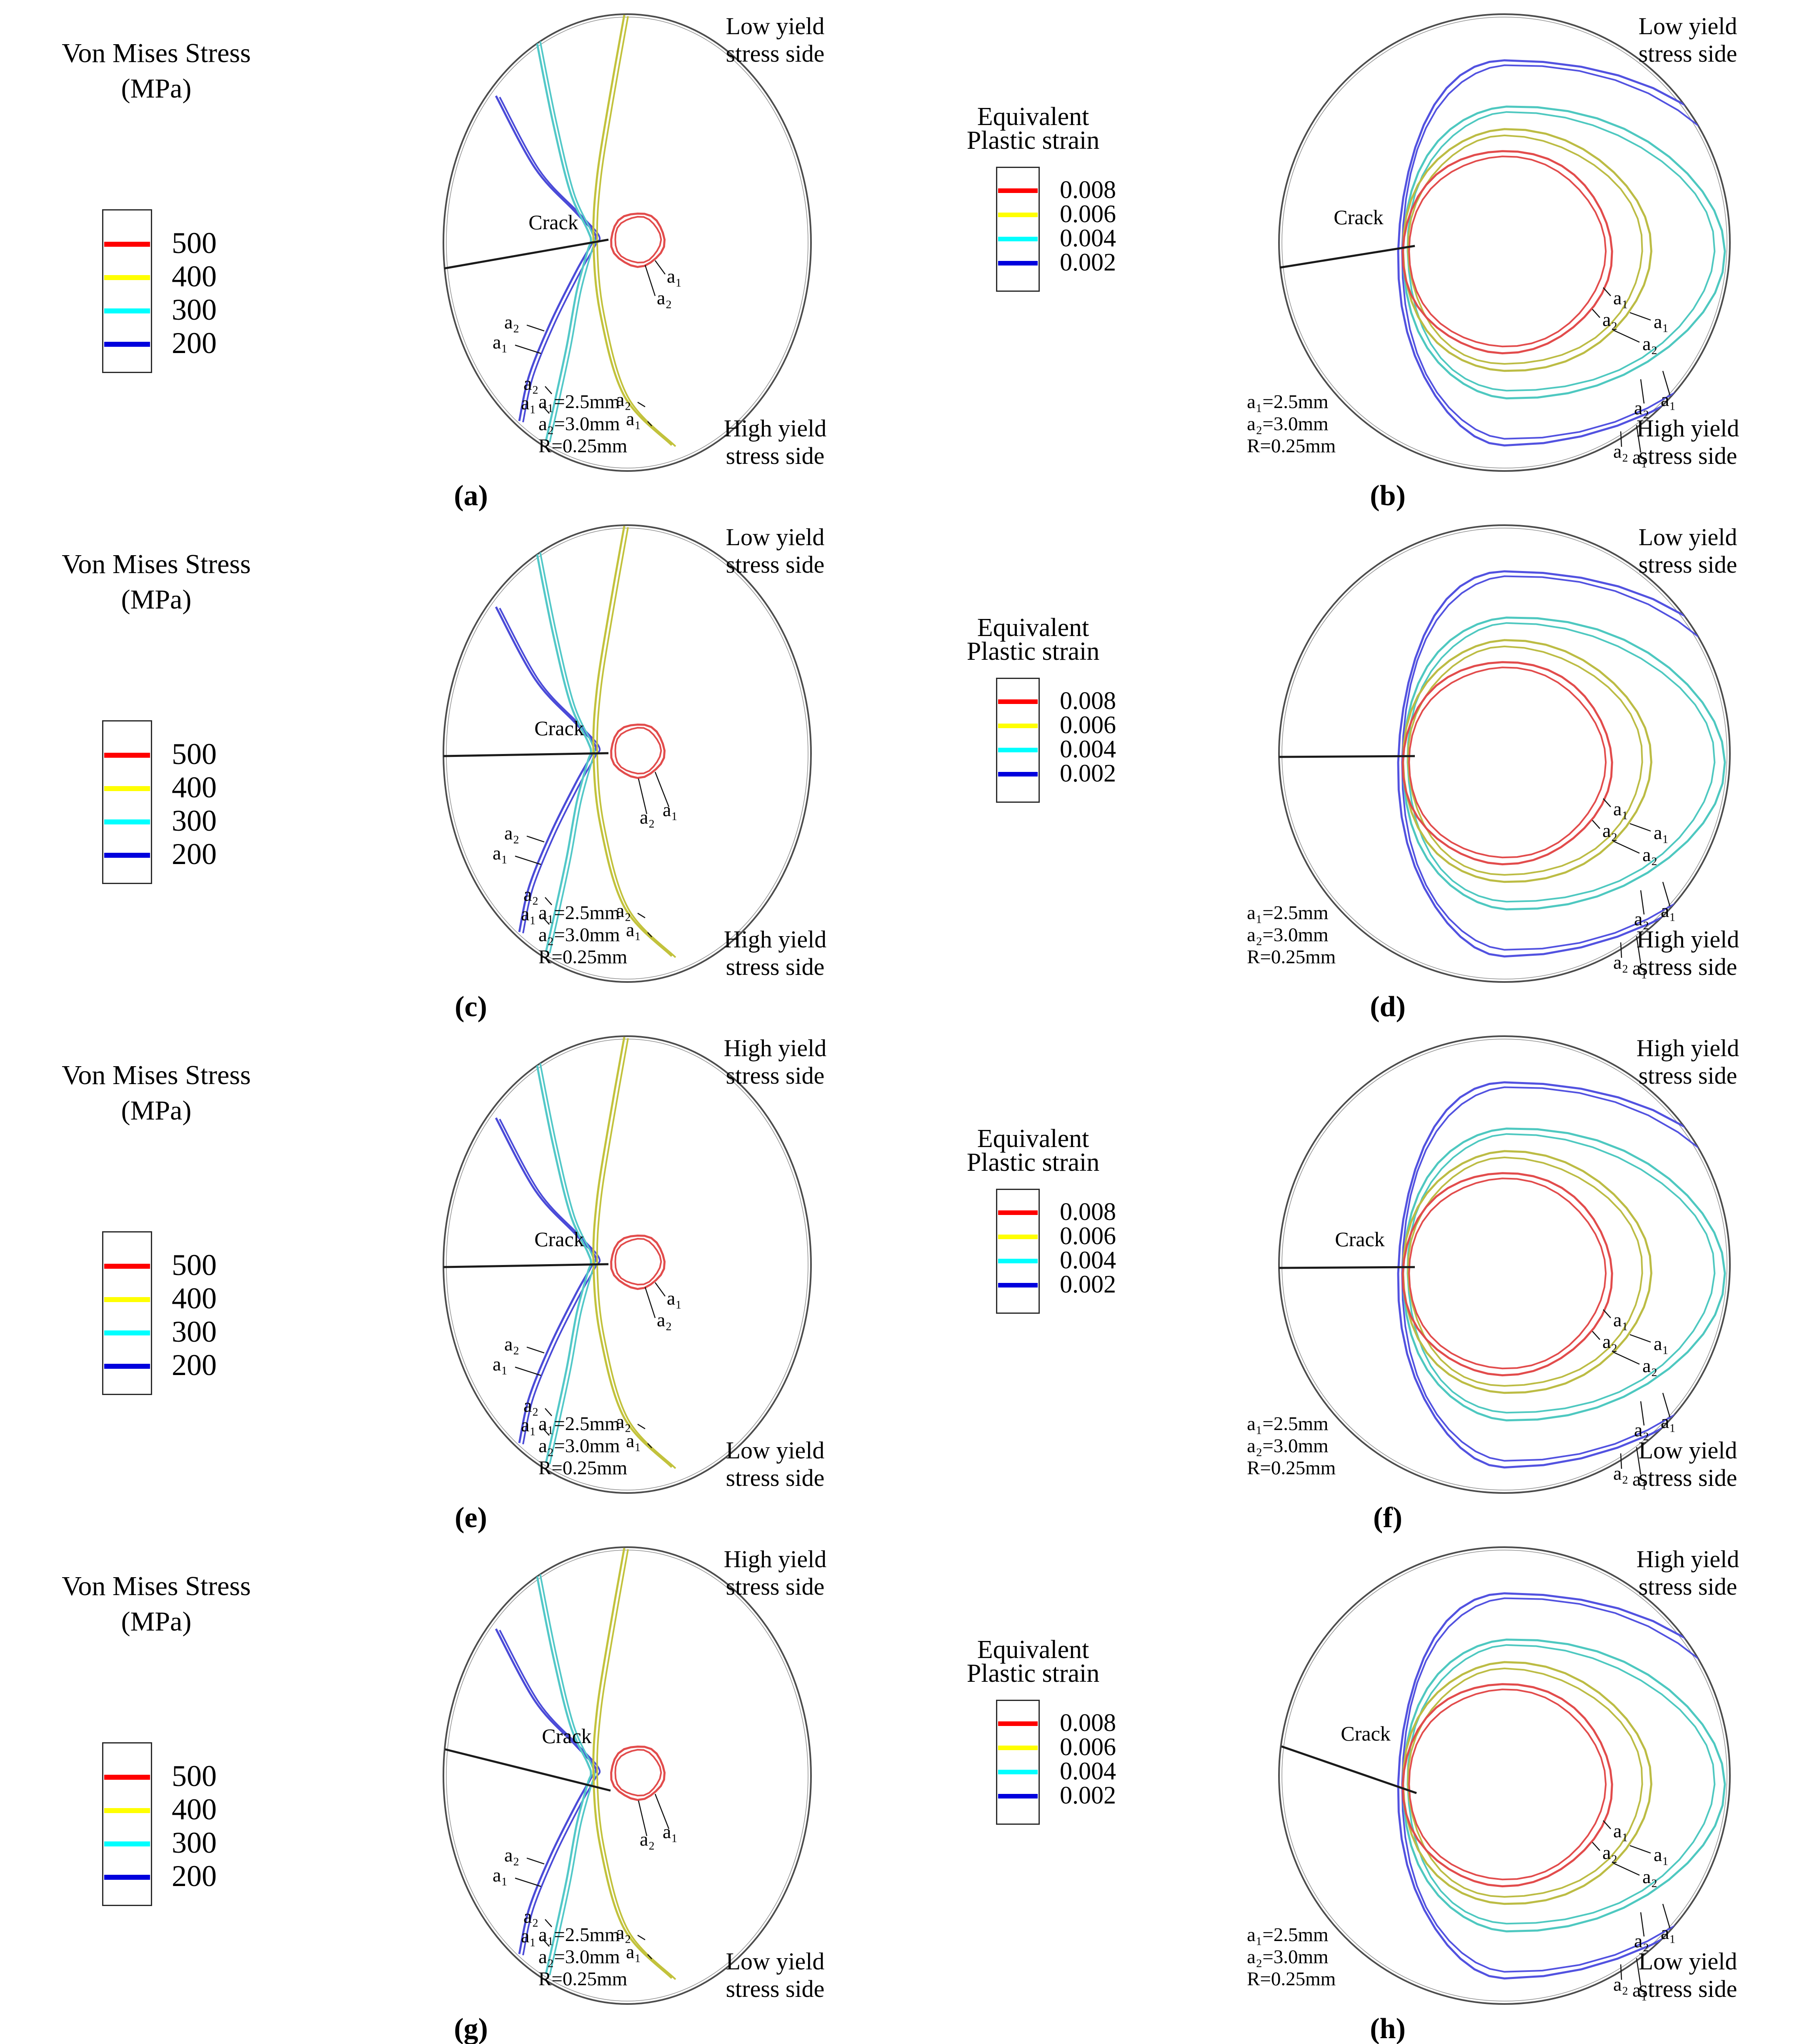  Describe the element at coordinates (1033, 1150) in the screenshot. I see `strain-legend-title: Equivalent Plastic strain` at that location.